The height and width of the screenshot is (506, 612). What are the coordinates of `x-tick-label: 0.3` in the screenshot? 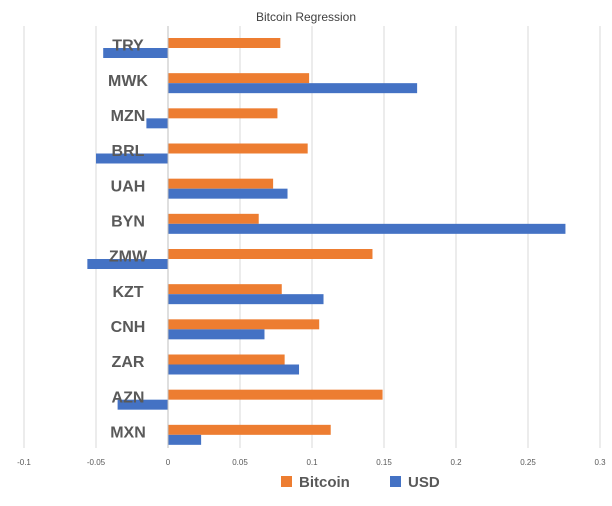 It's located at (600, 462).